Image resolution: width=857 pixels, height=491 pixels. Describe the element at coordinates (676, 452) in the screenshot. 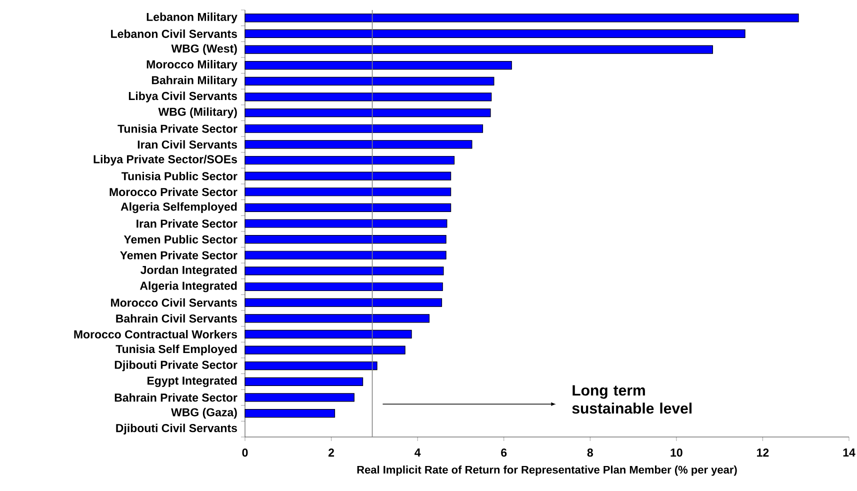

I see `x-tick-label: 10` at that location.